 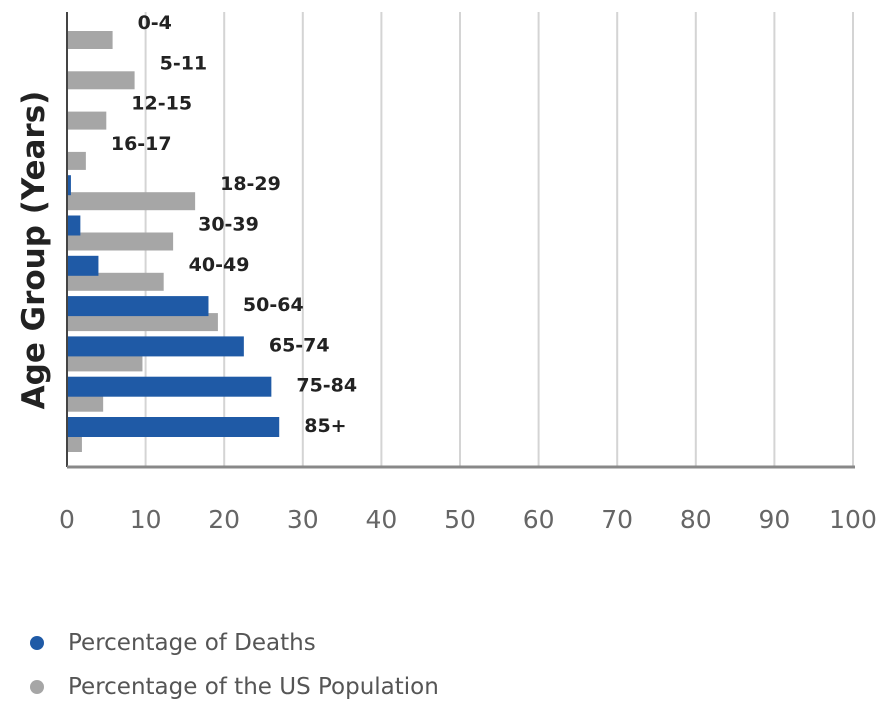 What do you see at coordinates (539, 519) in the screenshot?
I see `x-tick-label-6: 60` at bounding box center [539, 519].